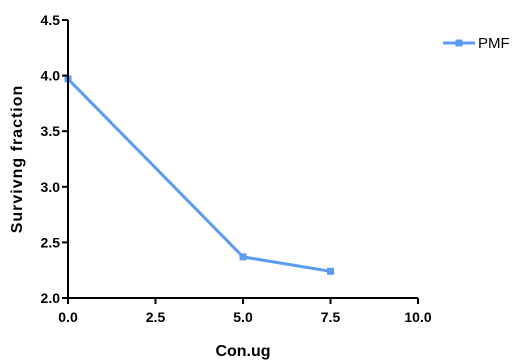 This screenshot has width=520, height=362. I want to click on y-tick-label: 3.5, so click(51, 131).